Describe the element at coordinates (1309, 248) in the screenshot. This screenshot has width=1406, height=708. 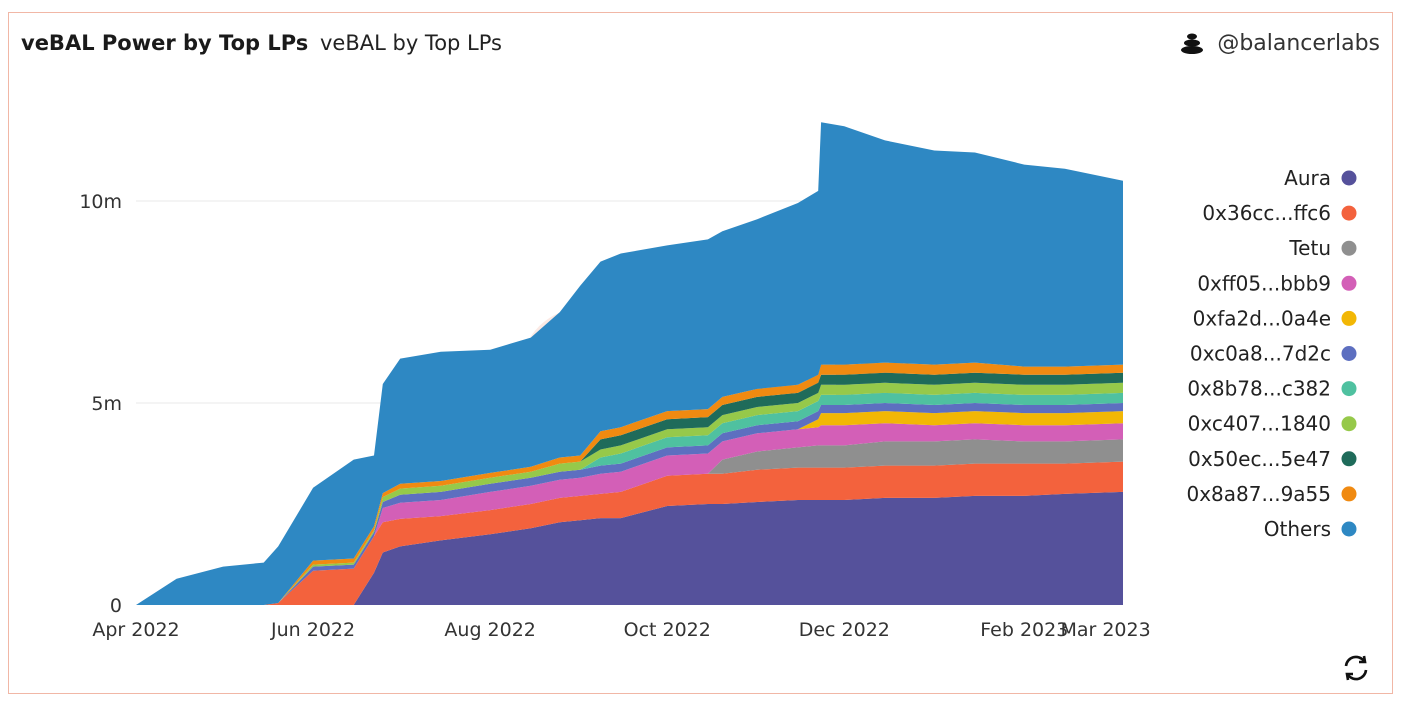
I see `legend-label: Tetu` at that location.